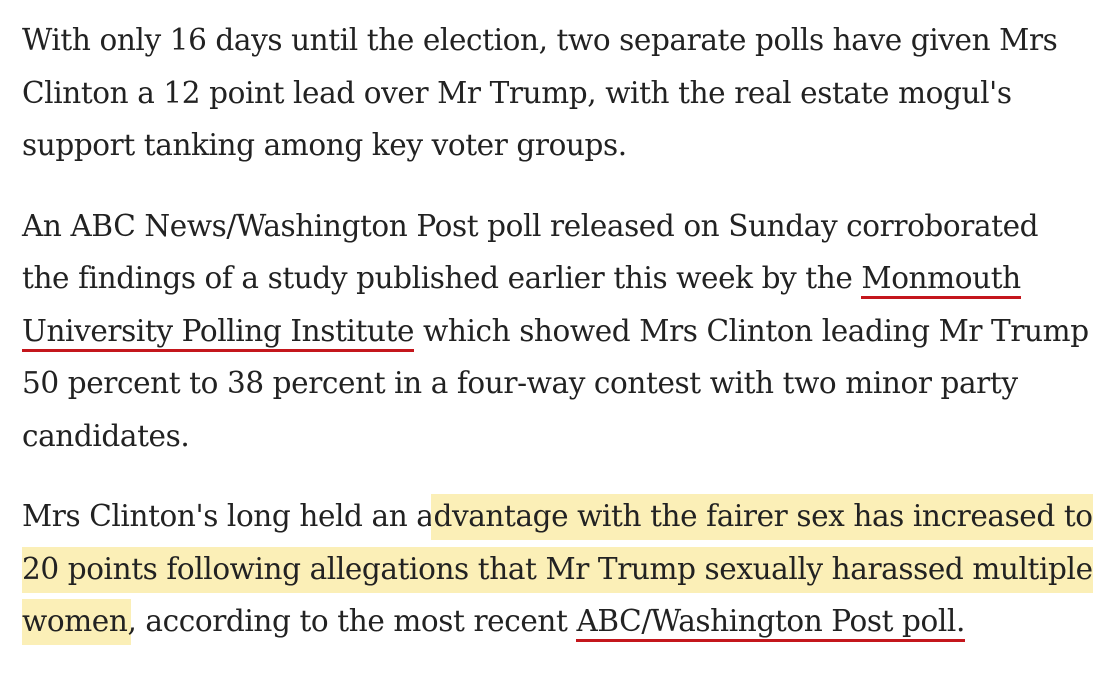 The image size is (1108, 694). Describe the element at coordinates (521, 306) in the screenshot. I see `monmouth-institute-link: Monmouth University Polling Institute` at that location.